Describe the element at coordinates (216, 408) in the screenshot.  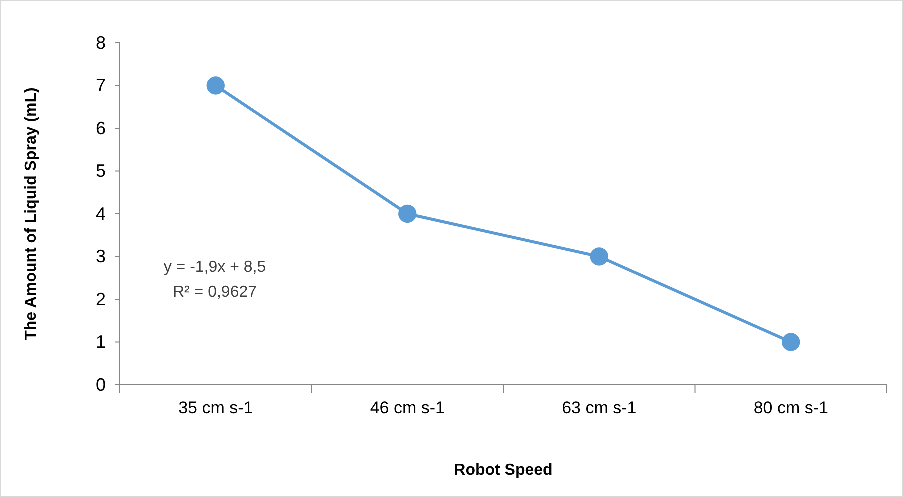
I see `x-tick-label: 35 cm s-1` at that location.